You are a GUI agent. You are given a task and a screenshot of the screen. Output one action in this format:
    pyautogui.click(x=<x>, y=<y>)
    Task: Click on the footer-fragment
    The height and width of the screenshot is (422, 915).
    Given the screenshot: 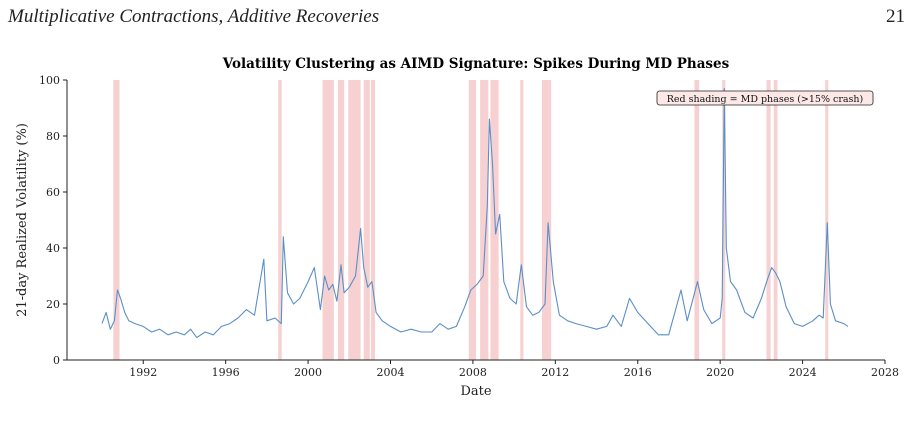 What is the action you would take?
    pyautogui.click(x=305, y=413)
    